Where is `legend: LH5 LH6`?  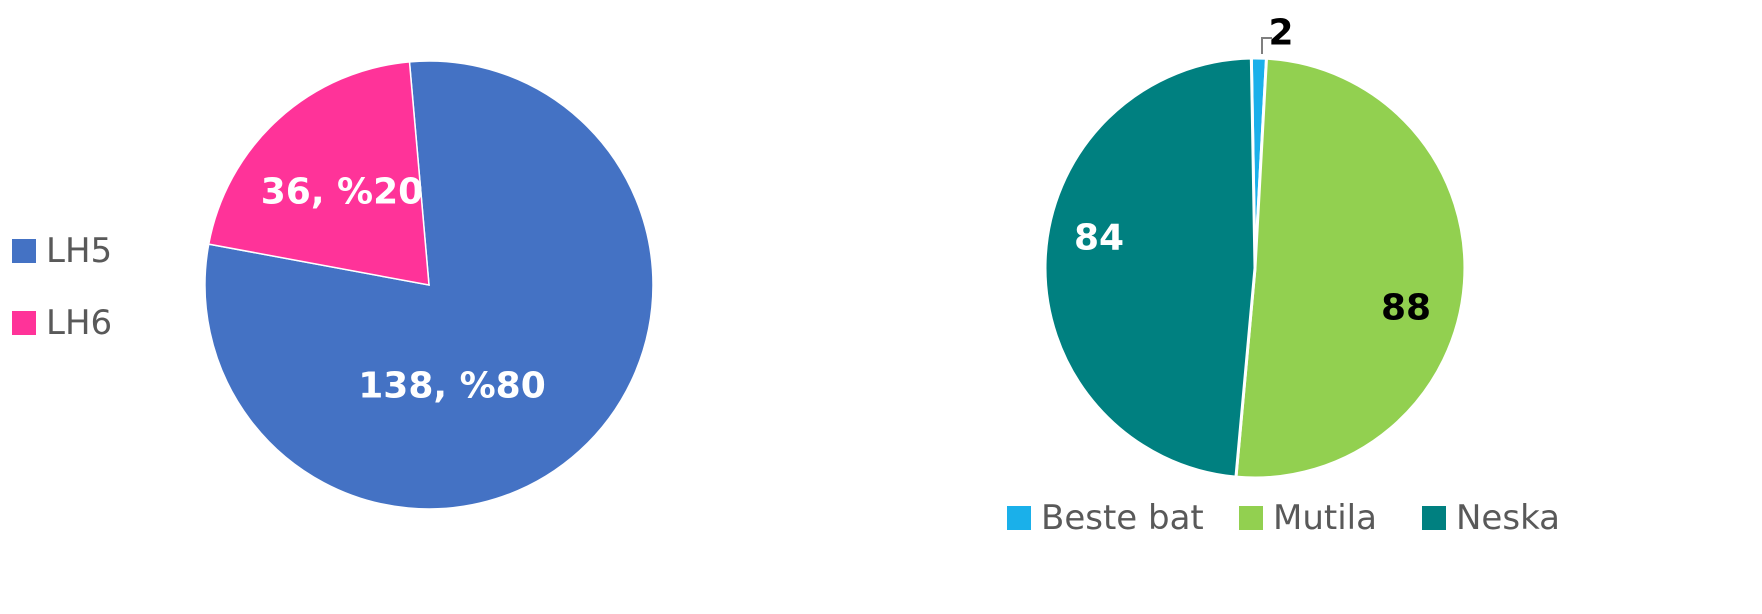 legend: LH5 LH6 is located at coordinates (62, 287).